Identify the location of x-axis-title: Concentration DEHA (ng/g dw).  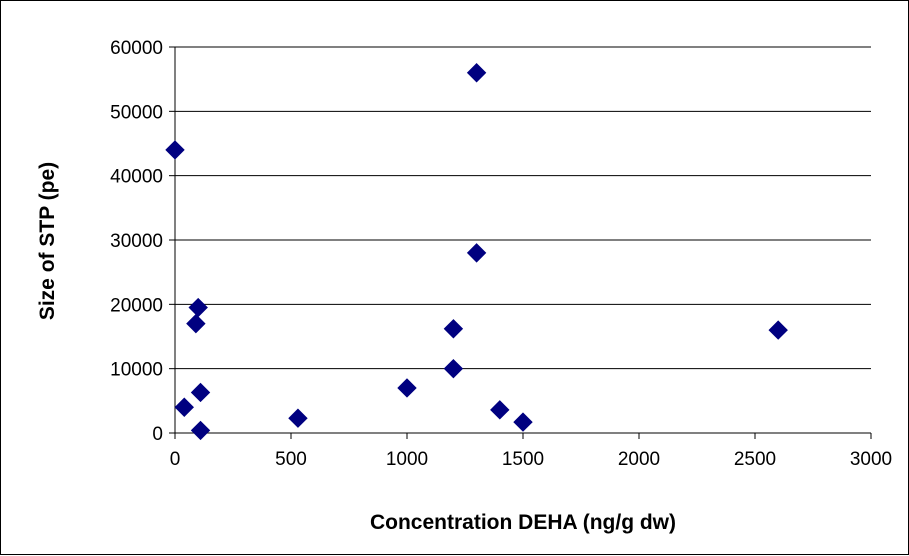
(523, 522).